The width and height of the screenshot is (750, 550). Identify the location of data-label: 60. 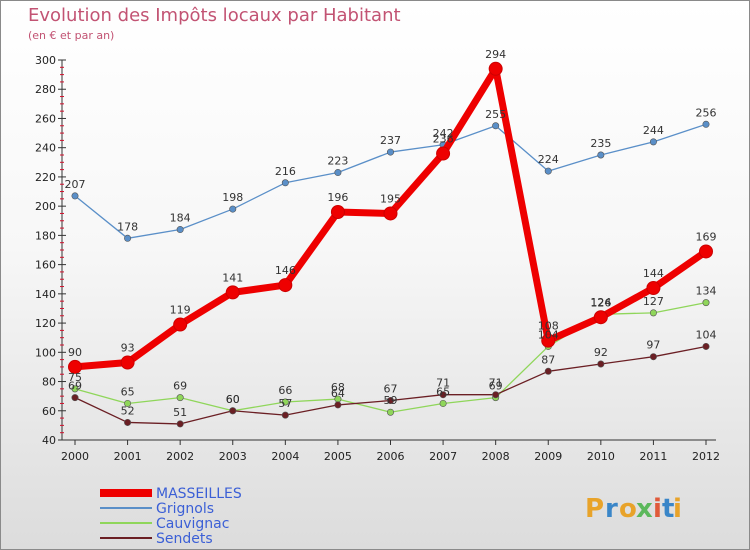
(233, 399).